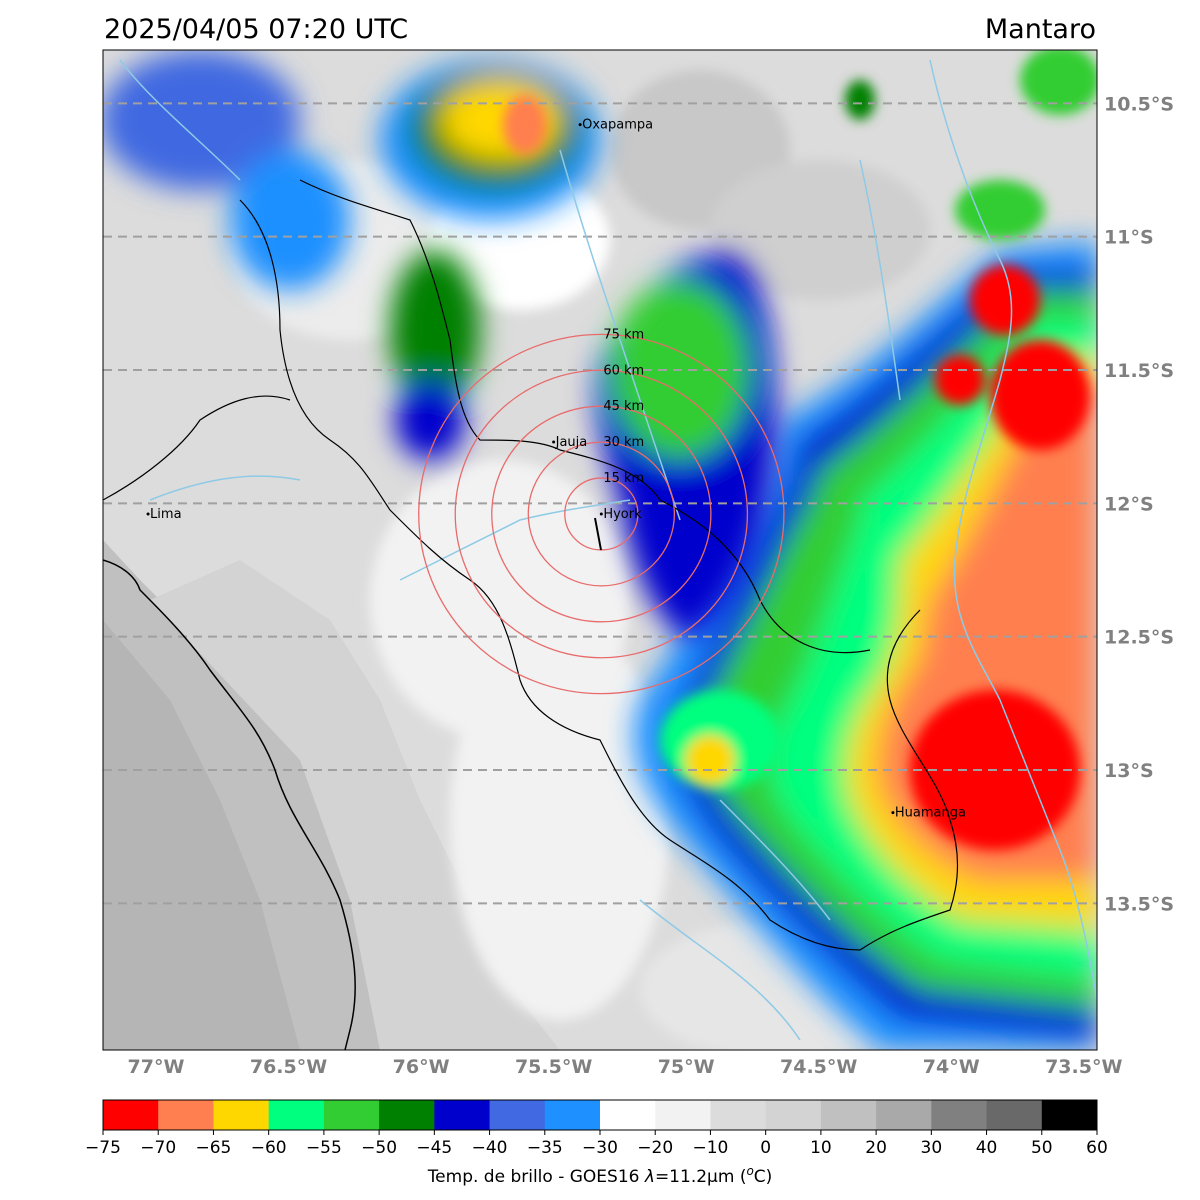 The width and height of the screenshot is (1200, 1200). What do you see at coordinates (987, 1148) in the screenshot?
I see `colorbar-tick-label: 40` at bounding box center [987, 1148].